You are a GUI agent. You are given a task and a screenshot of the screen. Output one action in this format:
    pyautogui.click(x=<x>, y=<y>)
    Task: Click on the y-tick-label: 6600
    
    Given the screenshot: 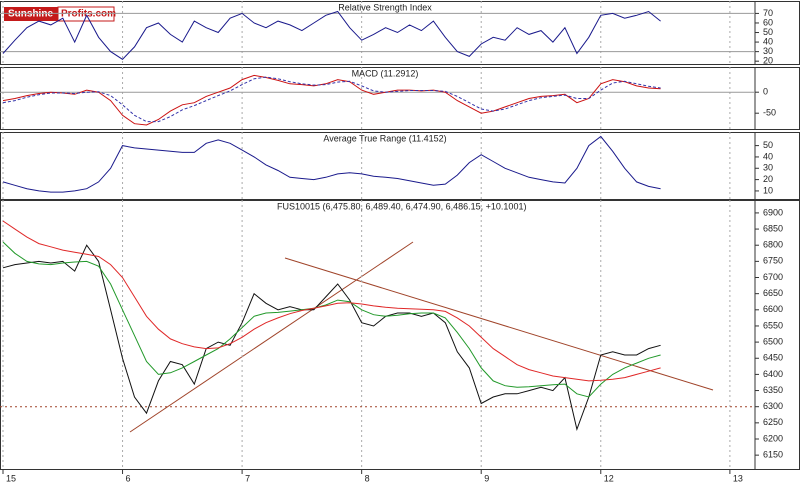 What is the action you would take?
    pyautogui.click(x=773, y=309)
    